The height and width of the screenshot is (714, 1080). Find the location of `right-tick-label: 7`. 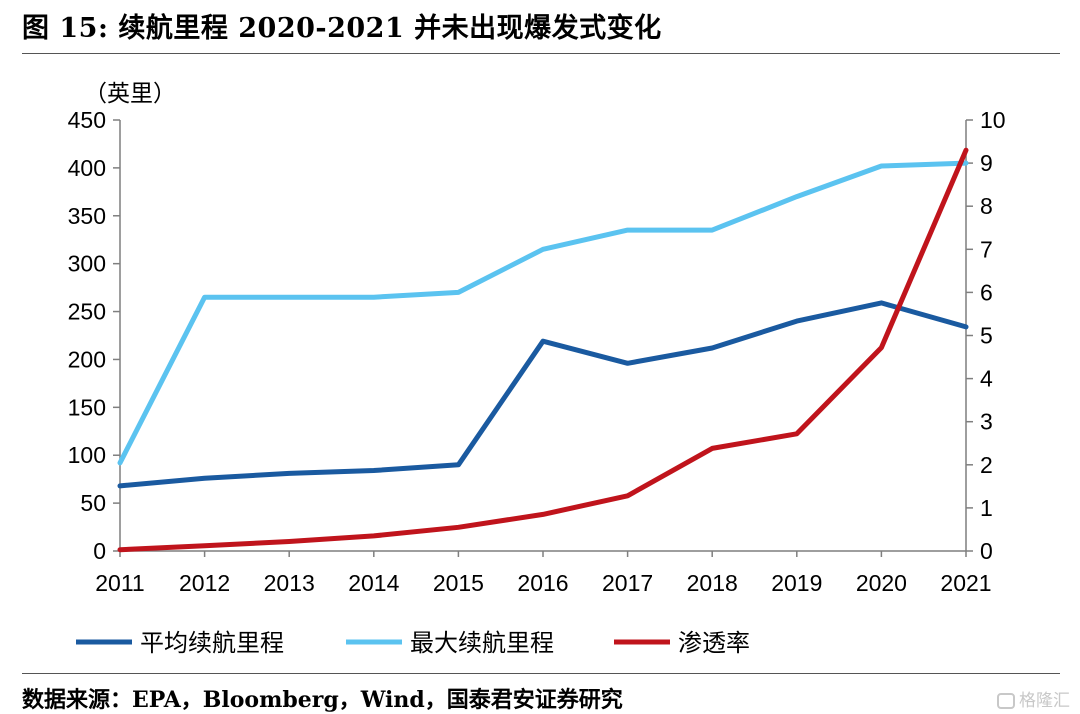

right-tick-label: 7 is located at coordinates (986, 249).